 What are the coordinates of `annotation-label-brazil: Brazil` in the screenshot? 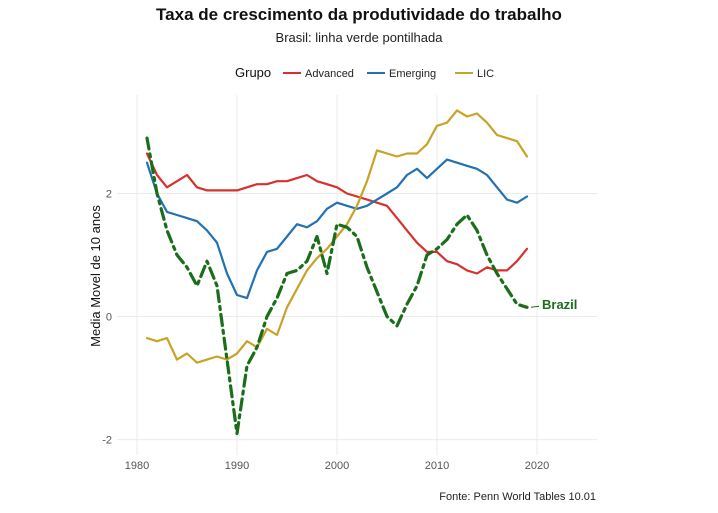 It's located at (559, 304).